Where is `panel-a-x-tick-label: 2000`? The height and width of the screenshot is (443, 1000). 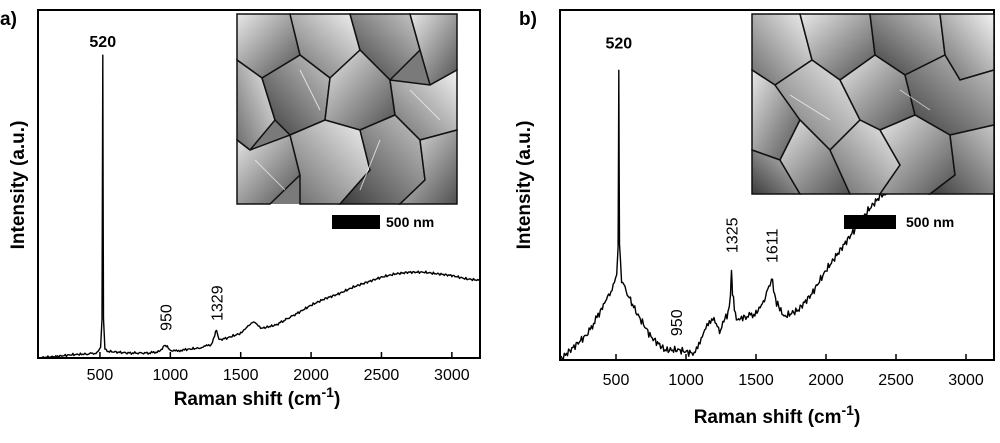
panel-a-x-tick-label: 2000 is located at coordinates (311, 375).